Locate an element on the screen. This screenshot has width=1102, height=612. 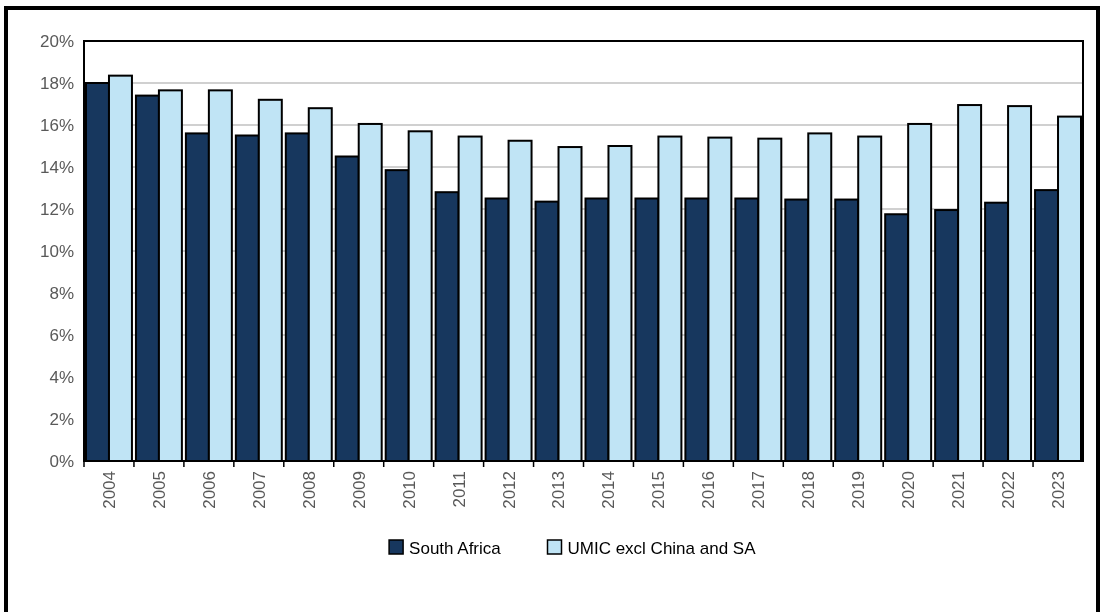
x-tick-label: 2005 is located at coordinates (159, 490).